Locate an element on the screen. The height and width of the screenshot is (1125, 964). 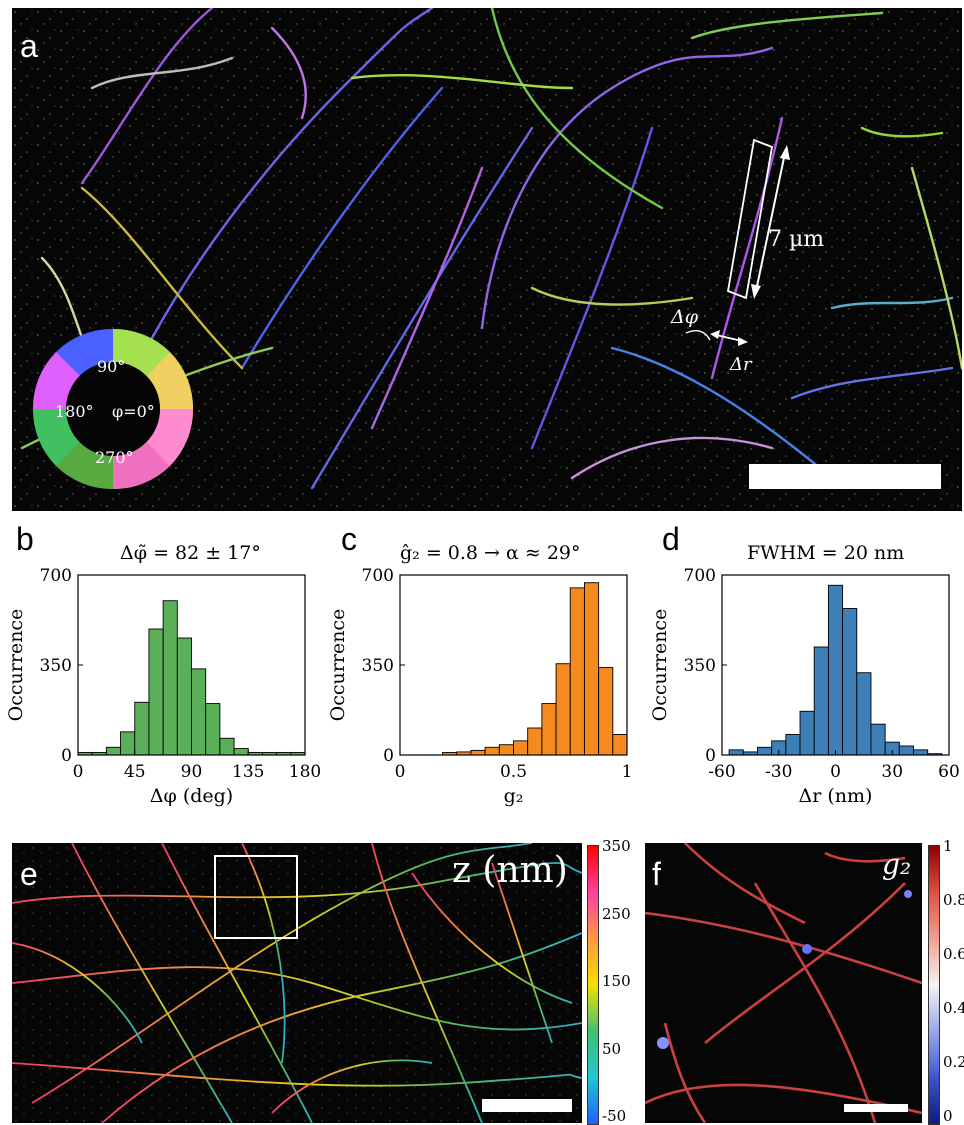
colorbar-tick-label: -50 is located at coordinates (614, 1116).